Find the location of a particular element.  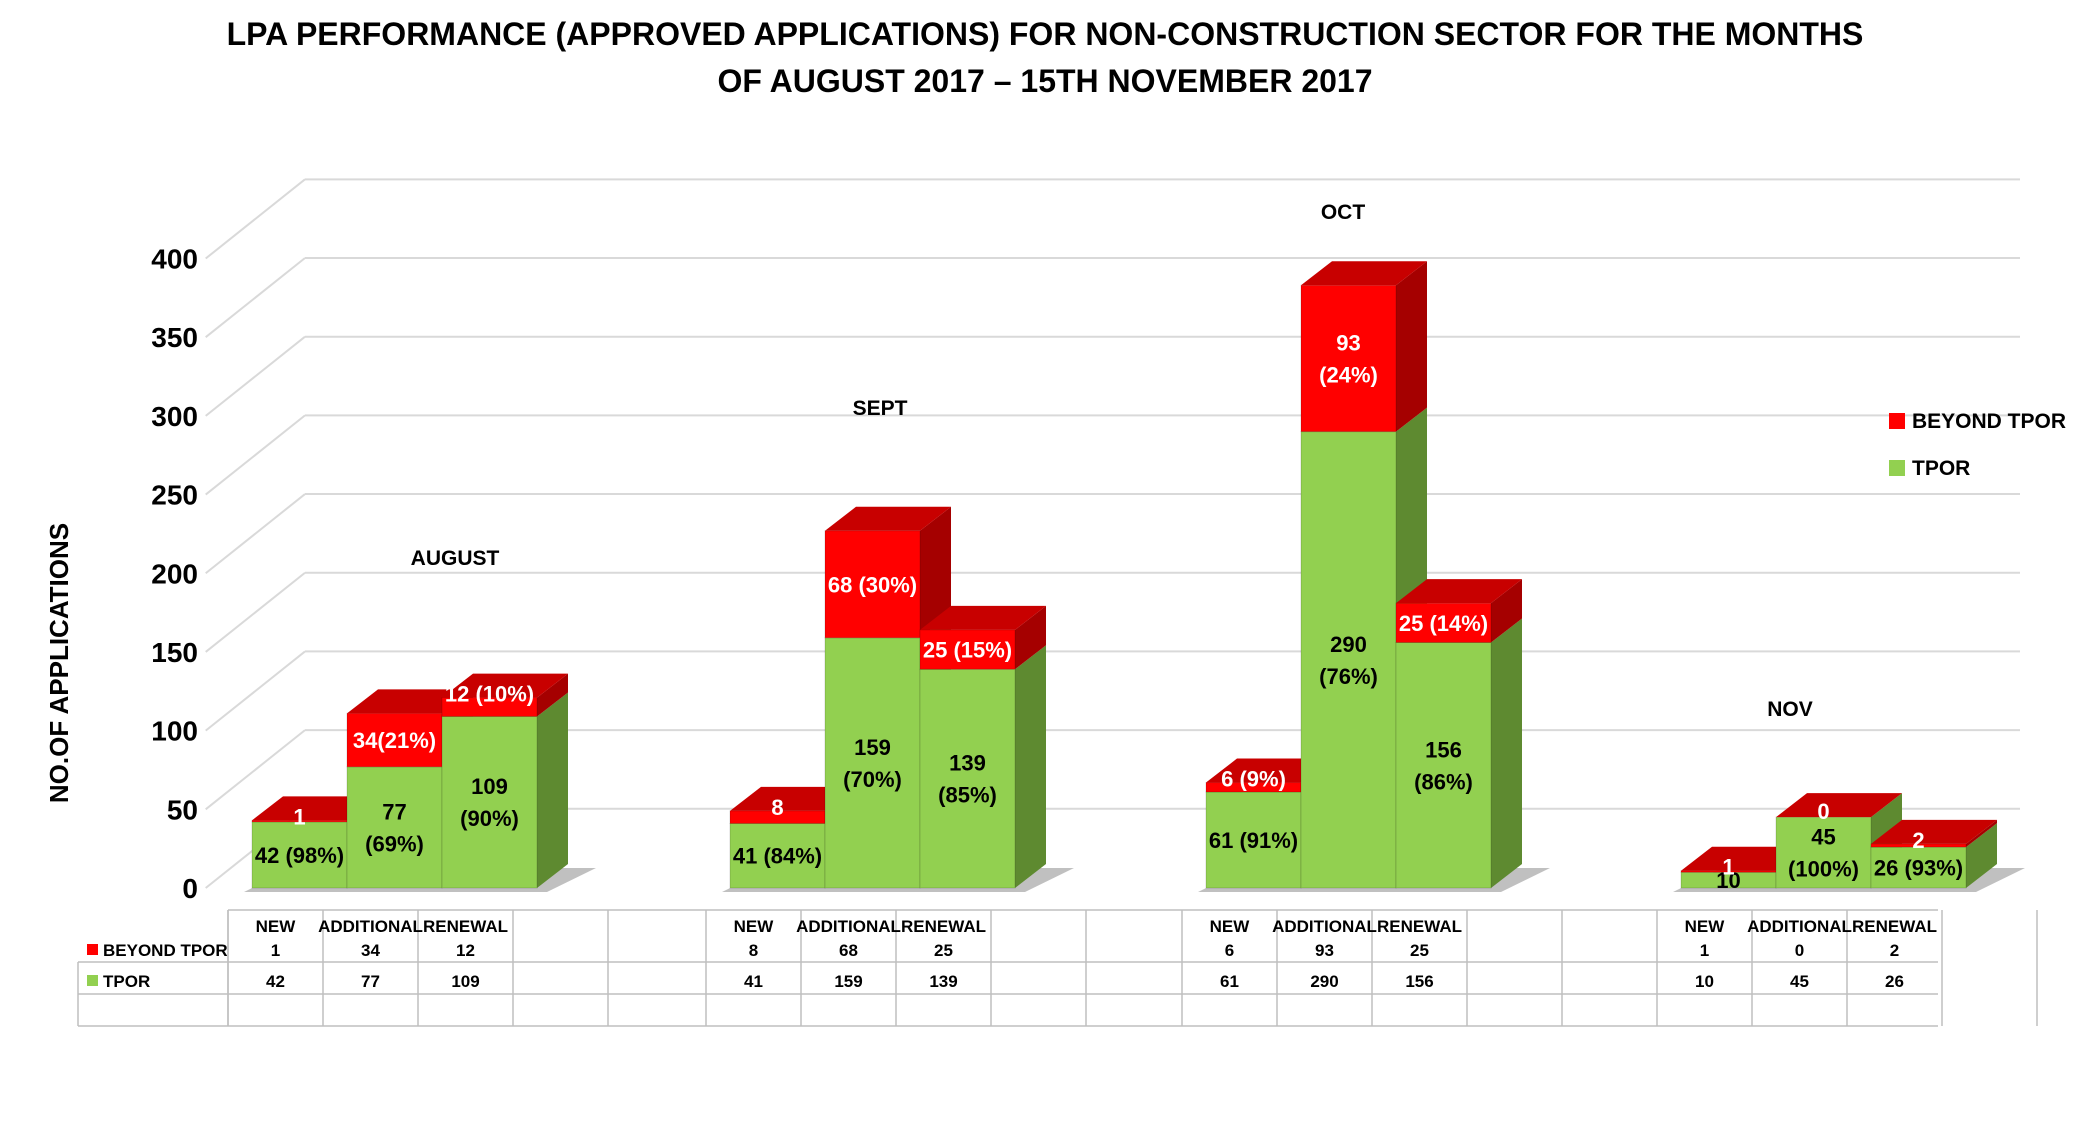

table-cell-tpor: 156 is located at coordinates (1419, 981).